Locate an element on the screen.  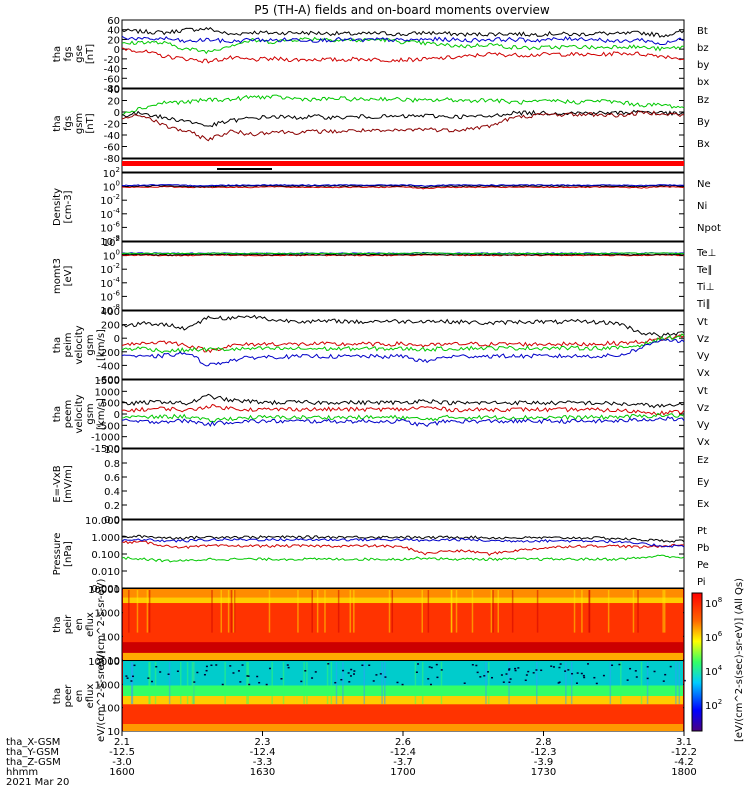
tick-label: 0.001 is located at coordinates (105, 589).